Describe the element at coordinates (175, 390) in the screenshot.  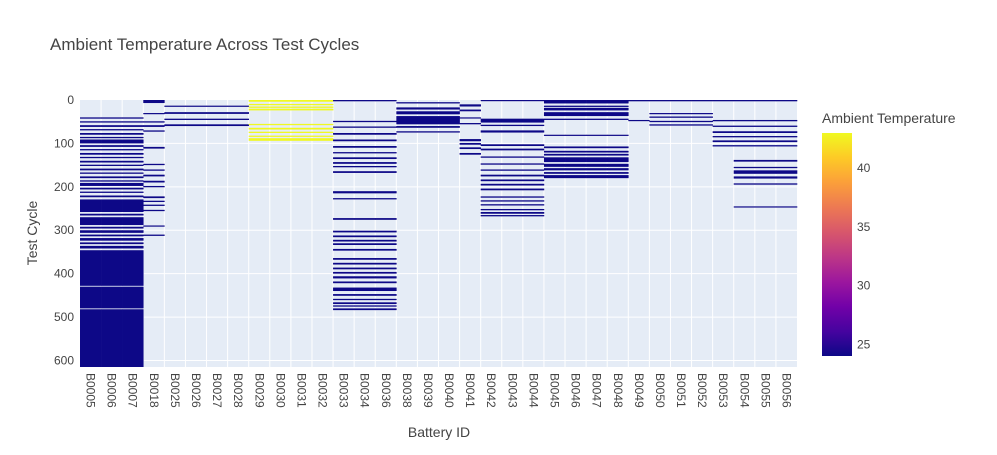
I see `x-tick-label: B0025` at that location.